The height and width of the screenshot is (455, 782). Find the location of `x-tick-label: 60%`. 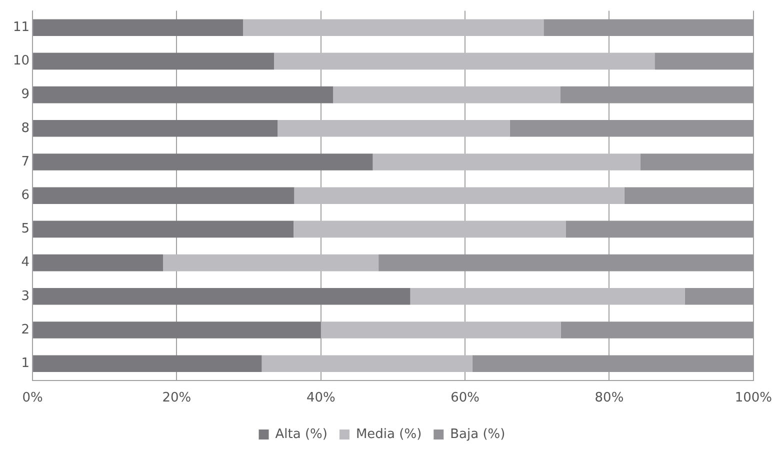

x-tick-label: 60% is located at coordinates (465, 398).